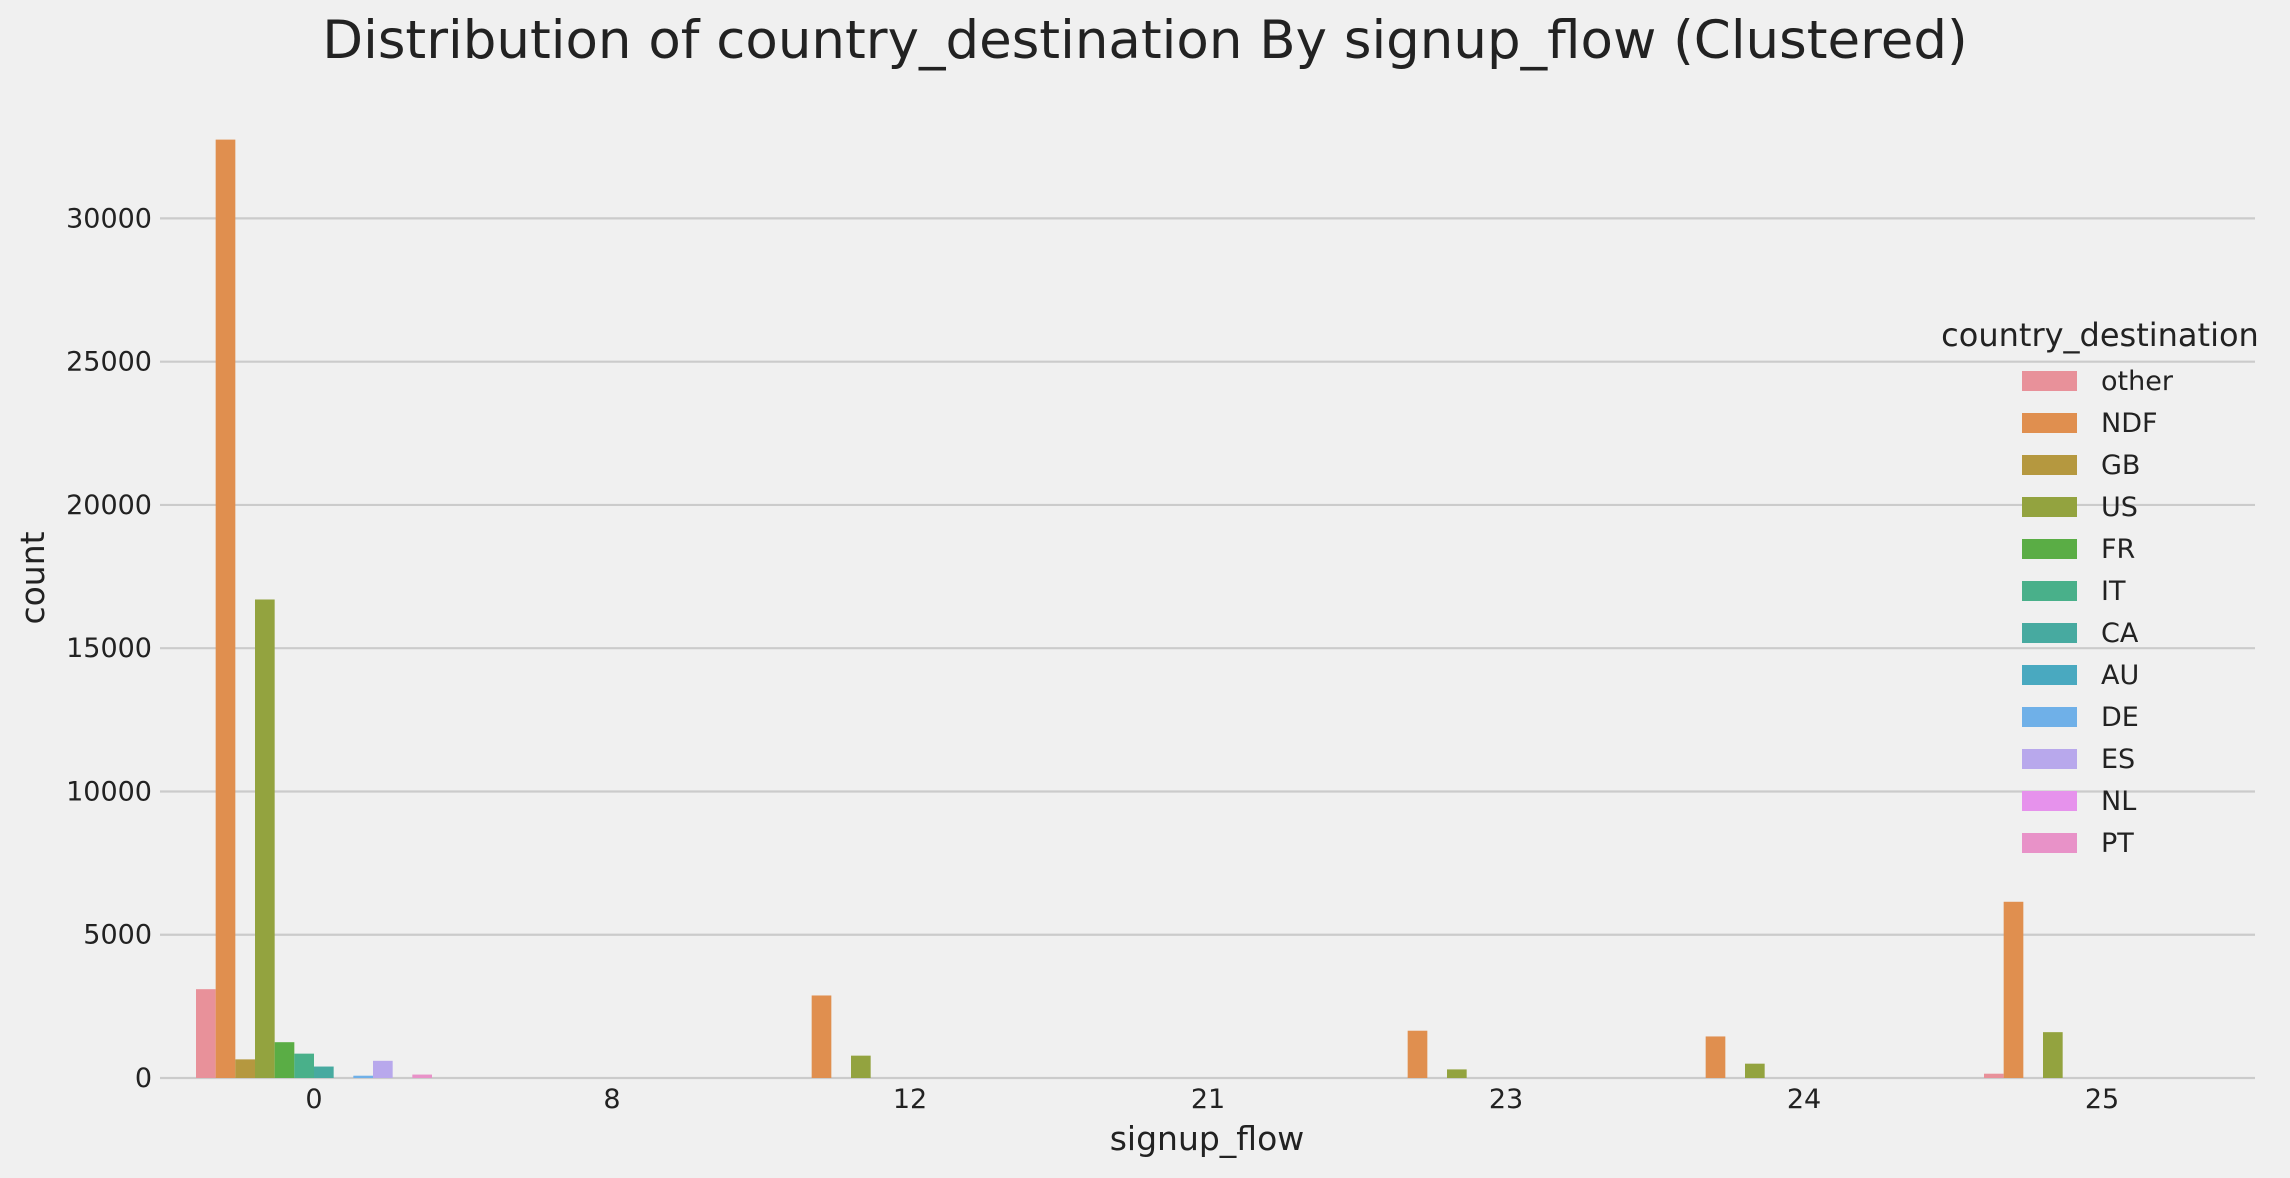 The height and width of the screenshot is (1178, 2290). Describe the element at coordinates (2118, 549) in the screenshot. I see `legend-label-fr: FR` at that location.